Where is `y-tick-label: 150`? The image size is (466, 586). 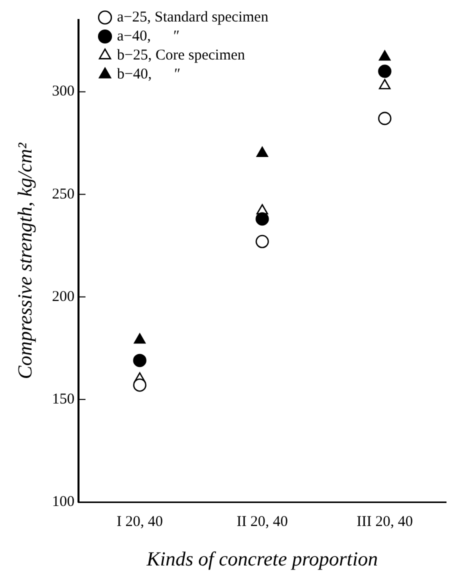 y-tick-label: 150 is located at coordinates (63, 399).